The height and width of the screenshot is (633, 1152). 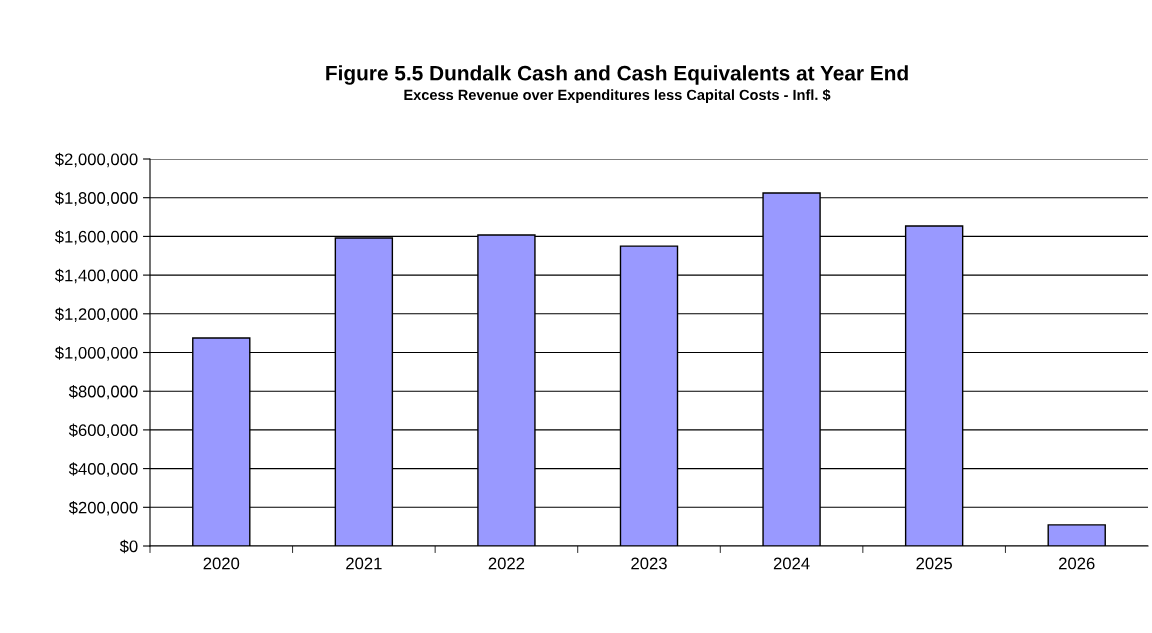 I want to click on y-tick-label: $2,000,000, so click(x=96, y=160).